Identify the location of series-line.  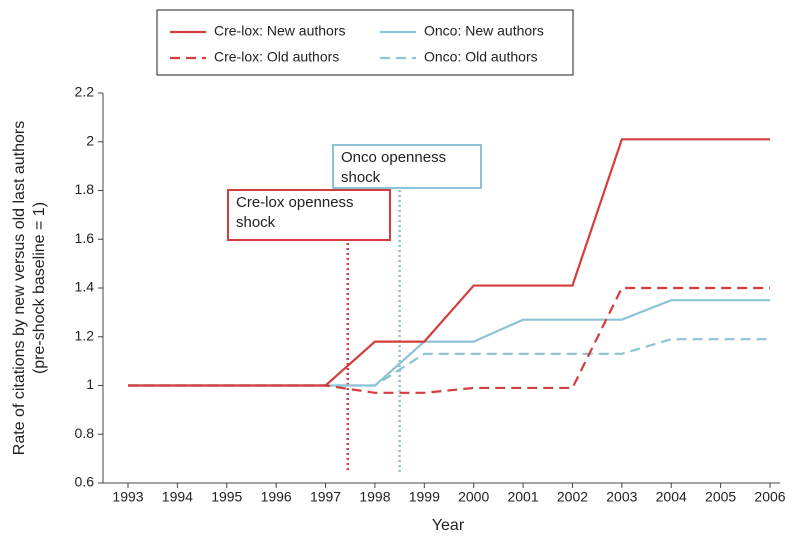
(449, 362).